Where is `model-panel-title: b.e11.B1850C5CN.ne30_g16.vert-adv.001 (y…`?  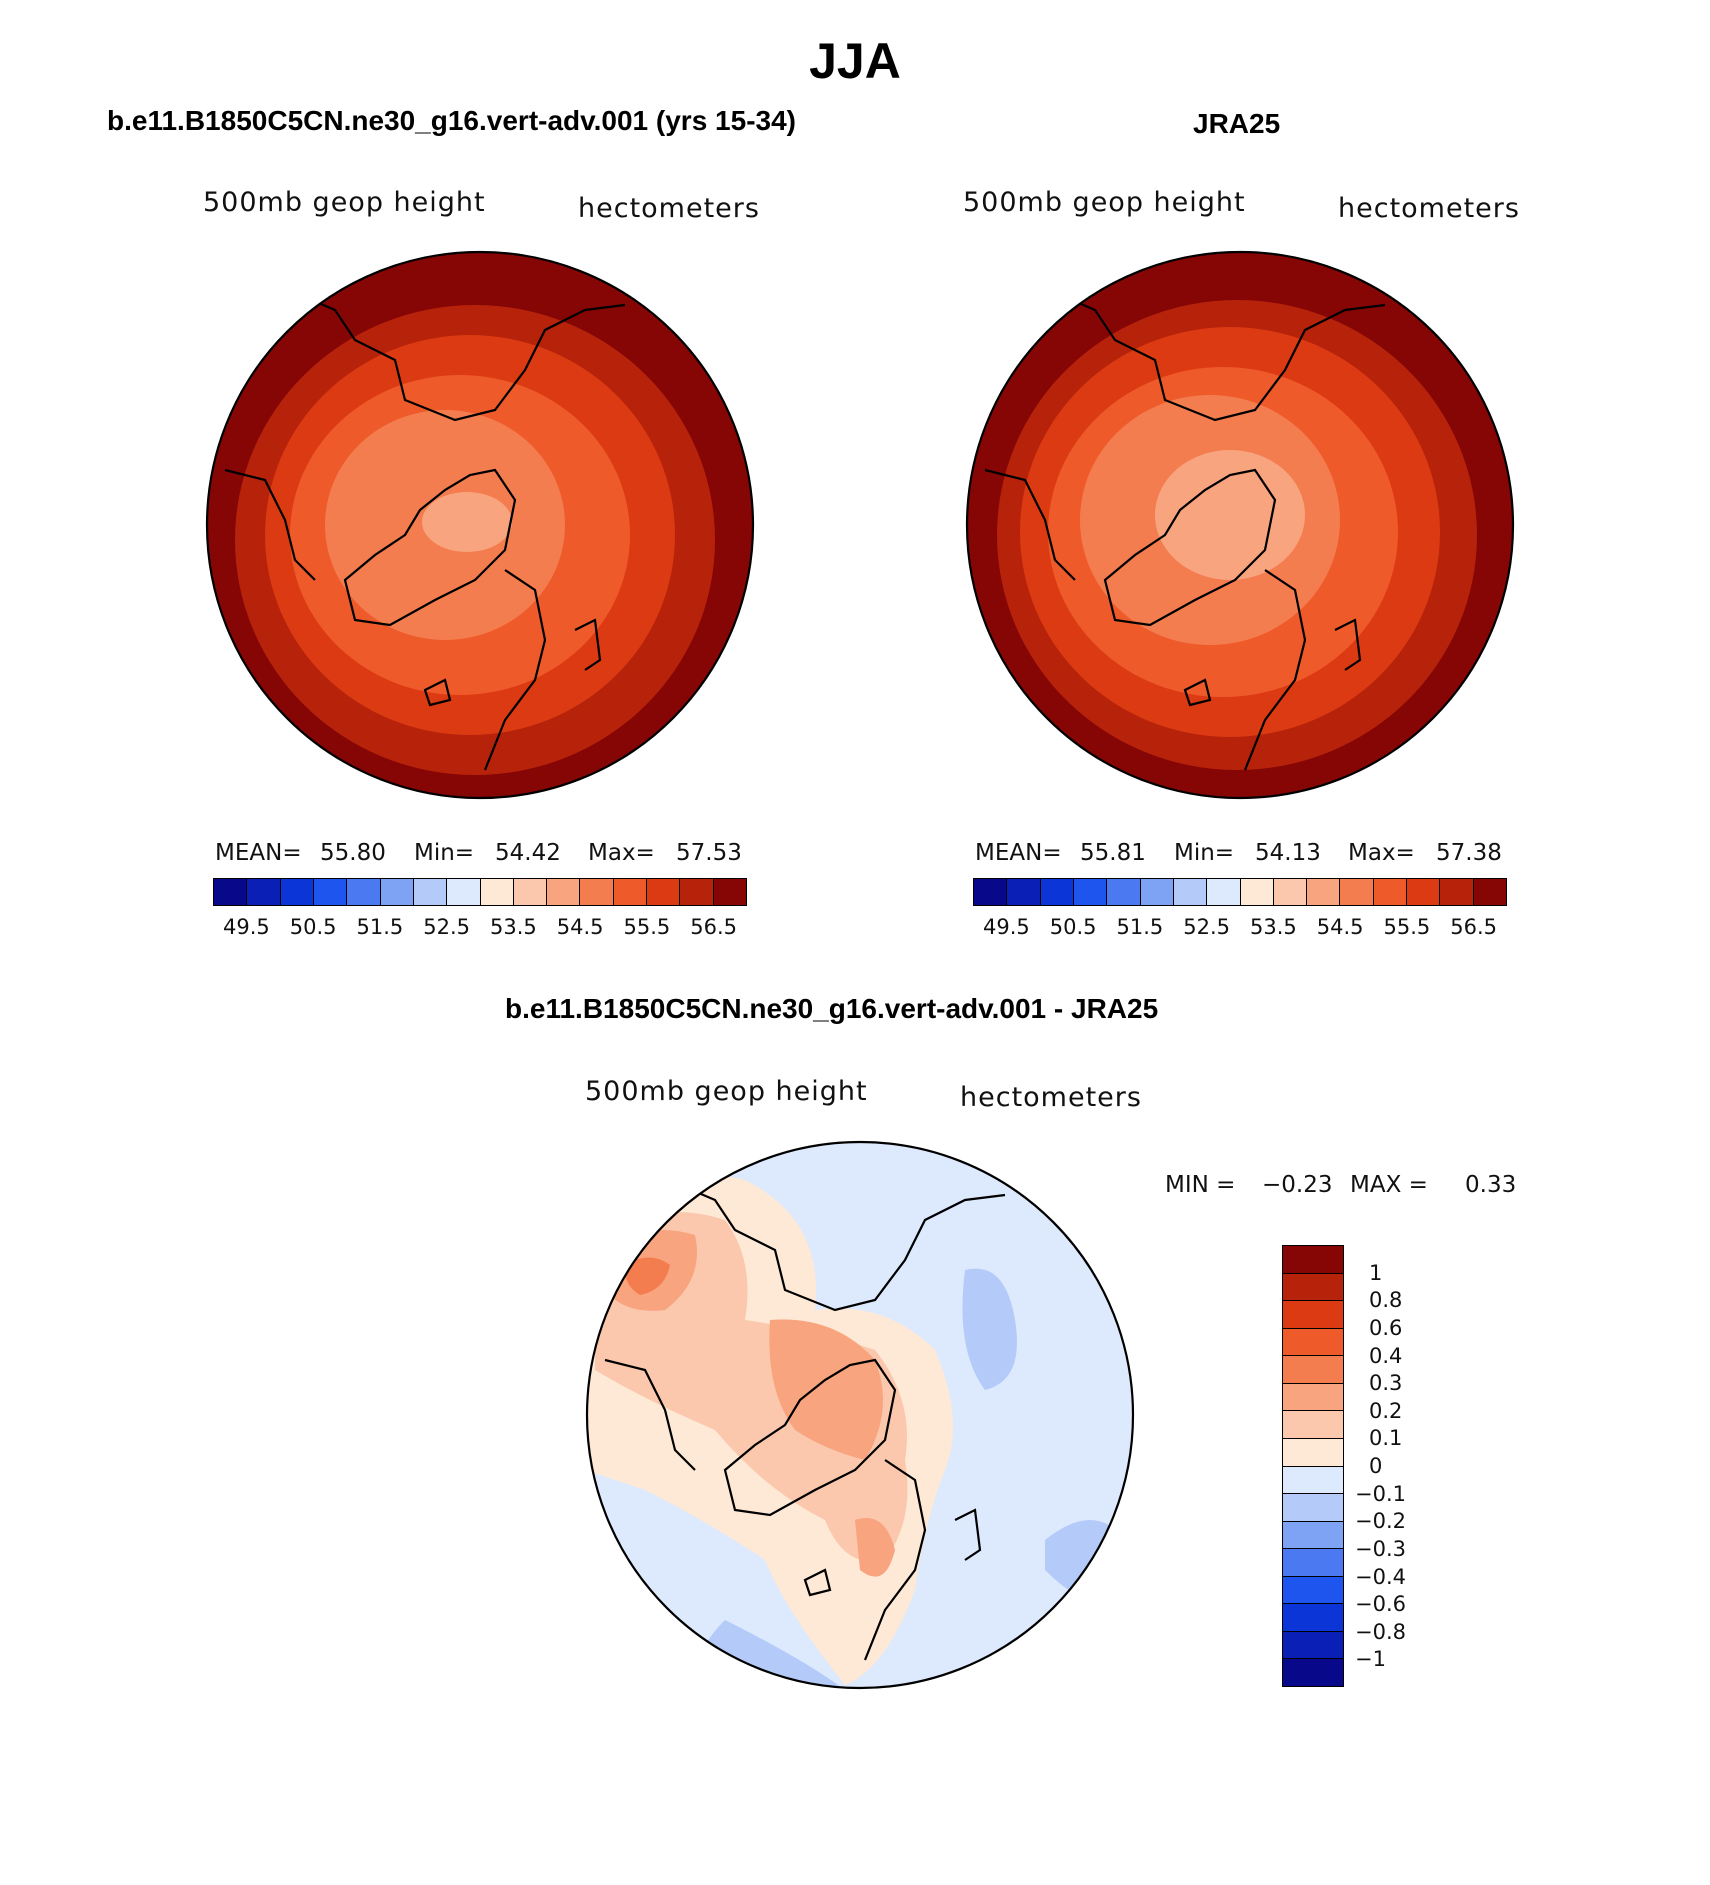
model-panel-title: b.e11.B1850C5CN.ne30_g16.vert-adv.001 (y… is located at coordinates (451, 120).